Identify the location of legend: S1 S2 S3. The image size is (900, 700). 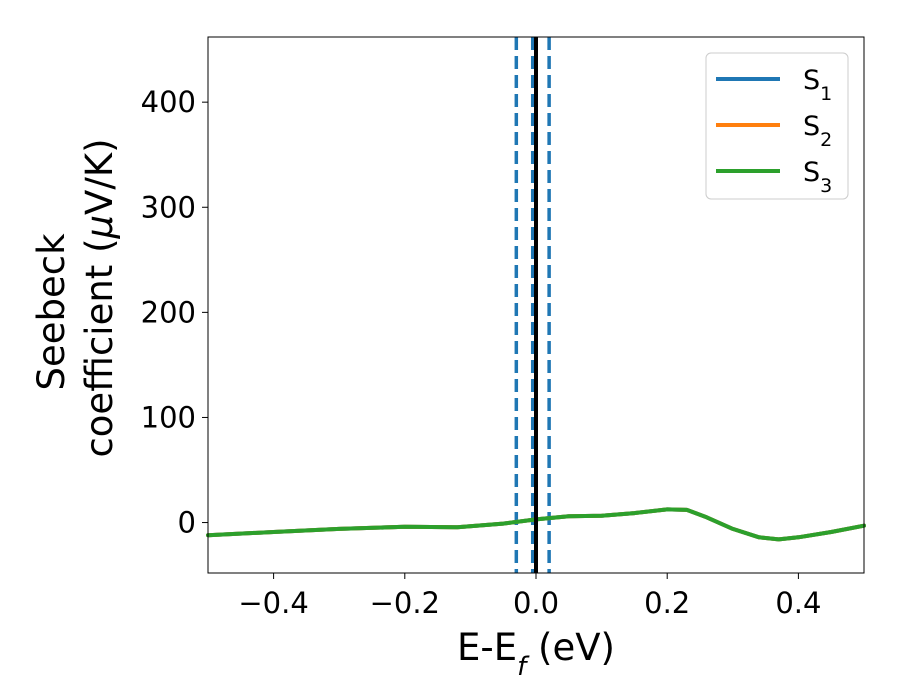
(777, 126).